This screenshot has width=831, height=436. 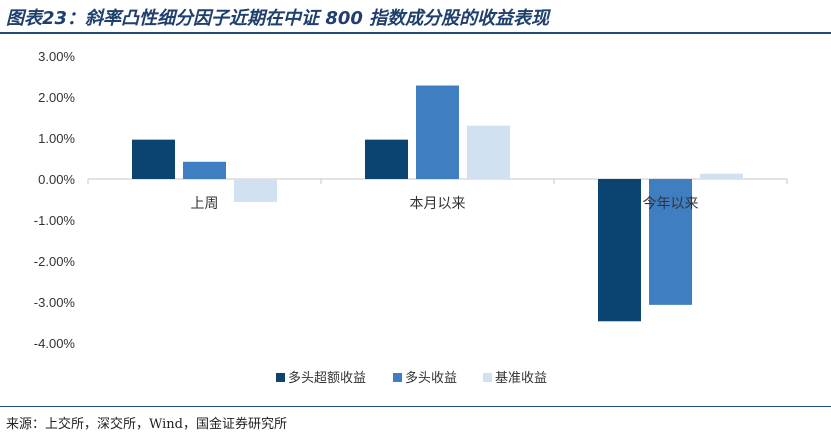 I want to click on x-category-label: 今年以来, so click(x=671, y=204).